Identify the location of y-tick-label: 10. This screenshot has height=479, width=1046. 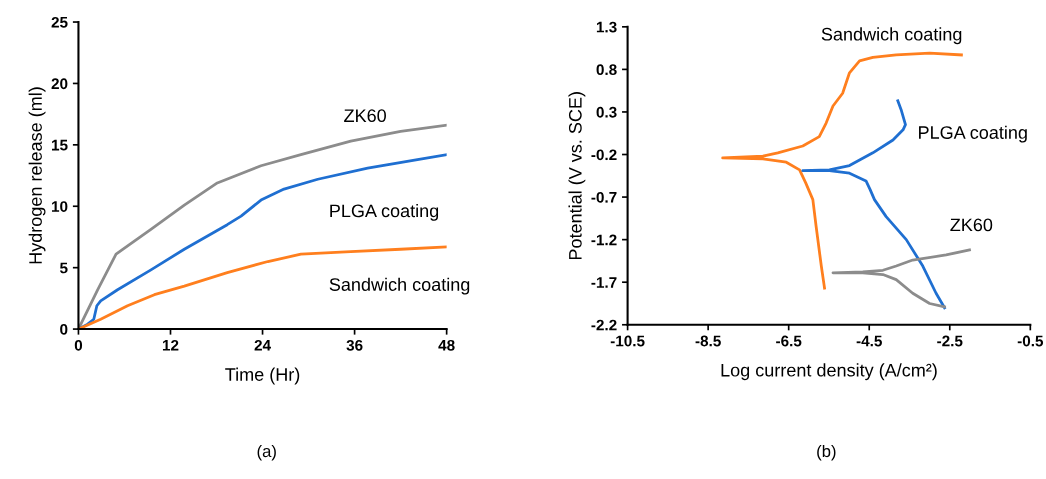
(60, 206).